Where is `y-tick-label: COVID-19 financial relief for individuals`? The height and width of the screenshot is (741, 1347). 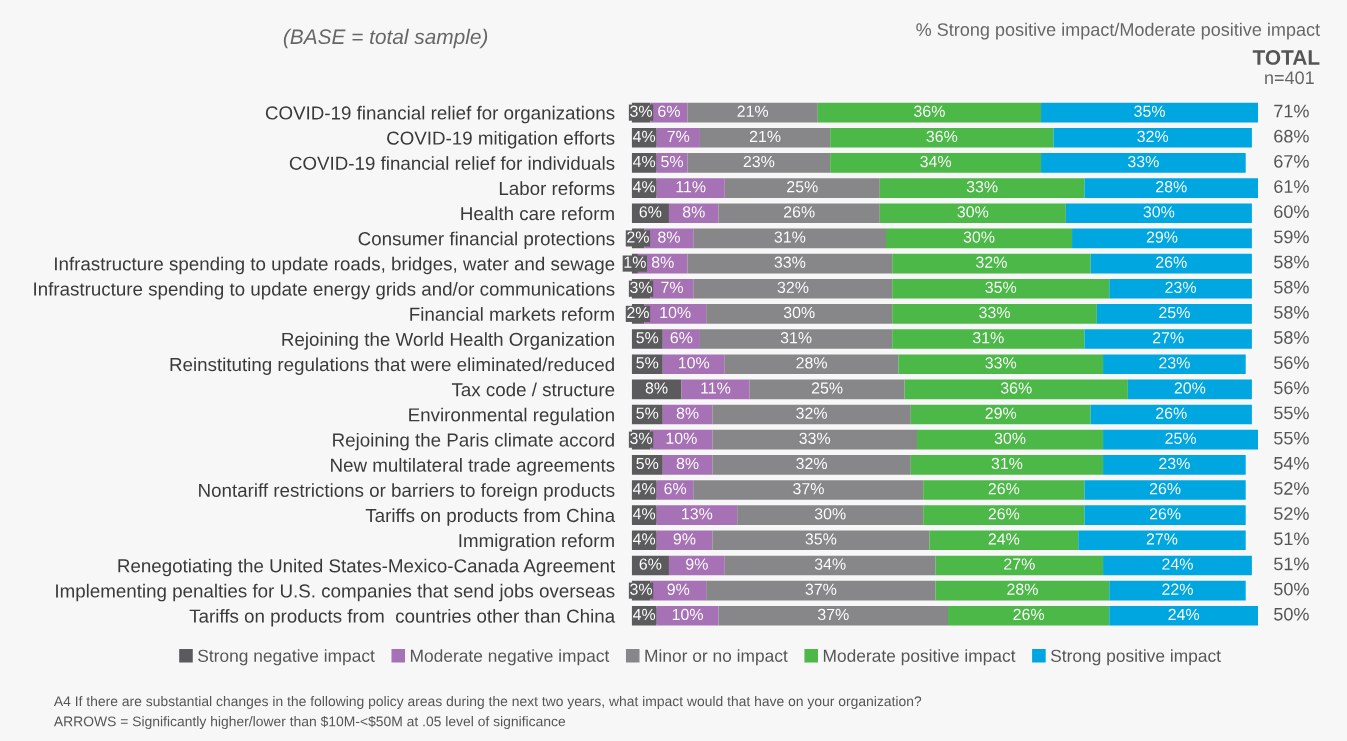 y-tick-label: COVID-19 financial relief for individuals is located at coordinates (452, 163).